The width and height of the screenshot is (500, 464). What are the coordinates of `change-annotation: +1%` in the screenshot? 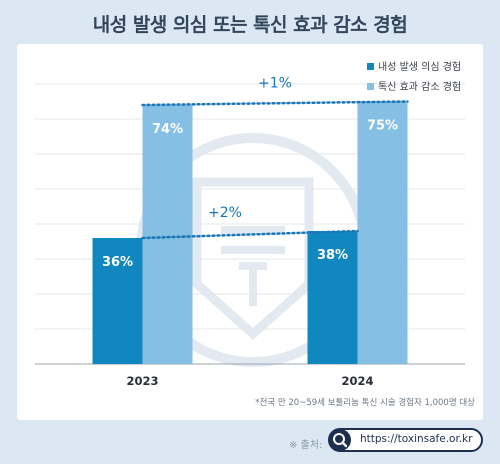 It's located at (275, 84).